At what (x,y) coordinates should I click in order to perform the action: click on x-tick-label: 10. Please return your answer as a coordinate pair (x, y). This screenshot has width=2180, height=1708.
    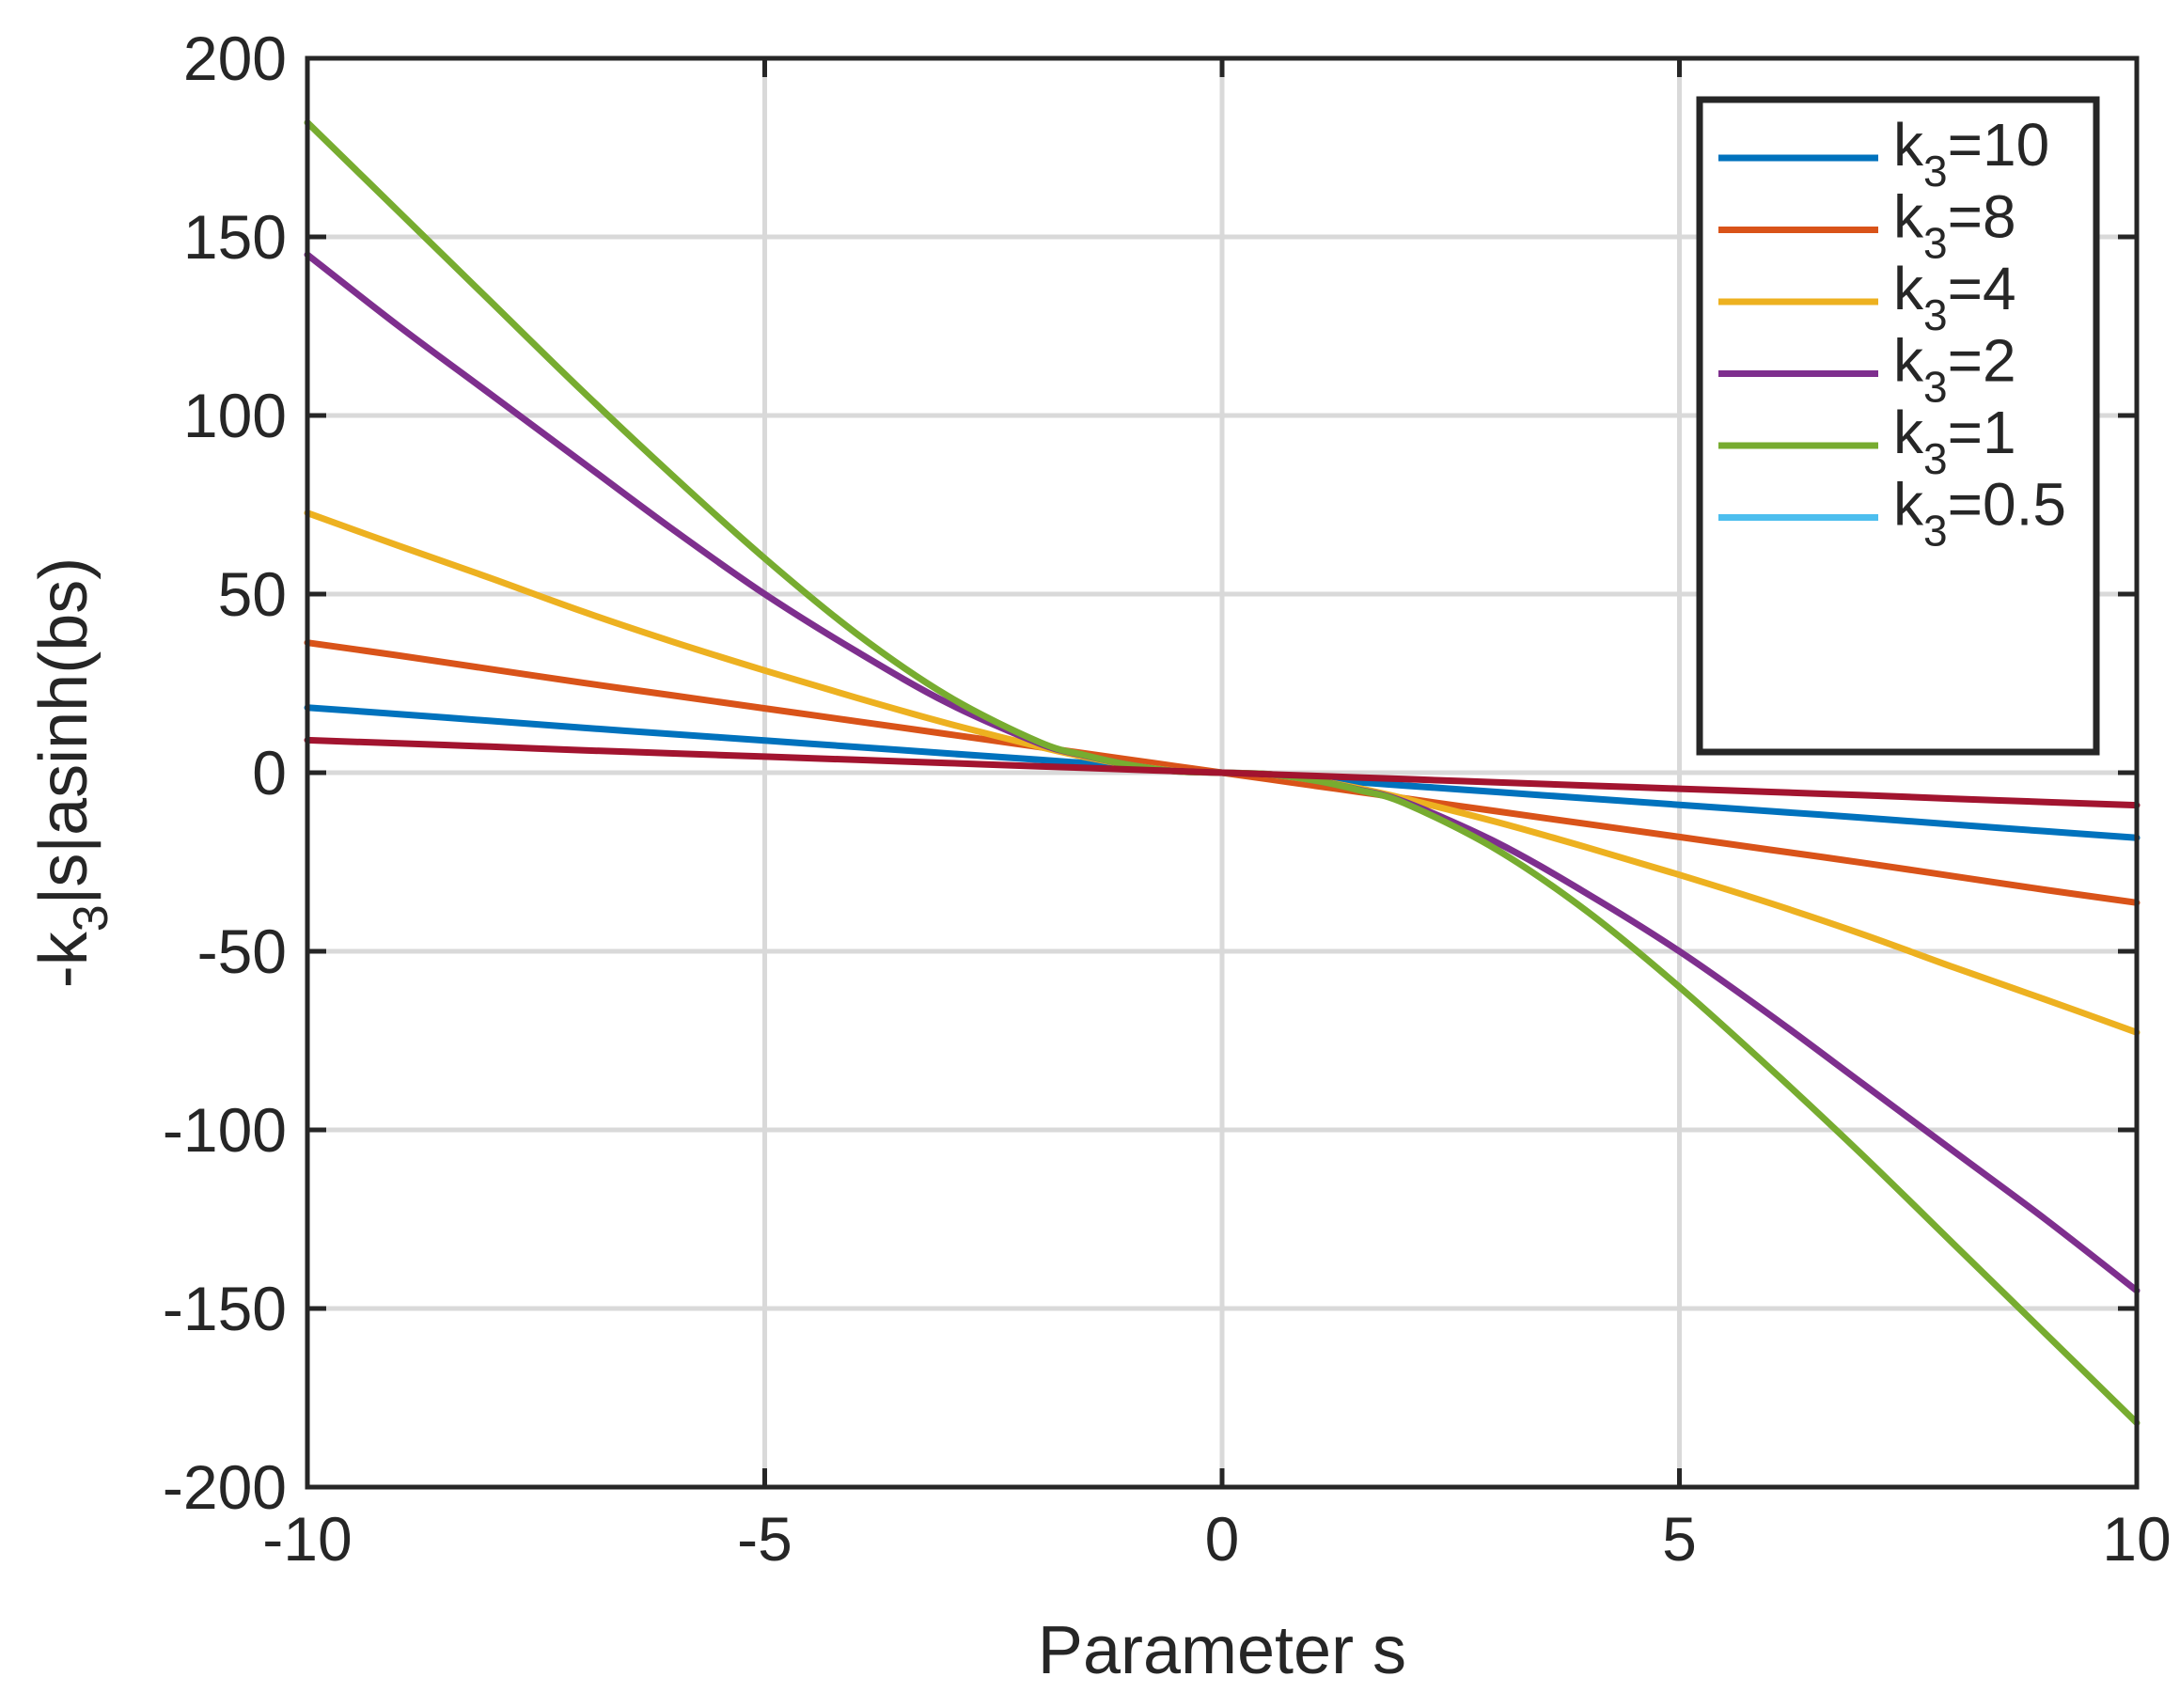
    Looking at the image, I should click on (2137, 1539).